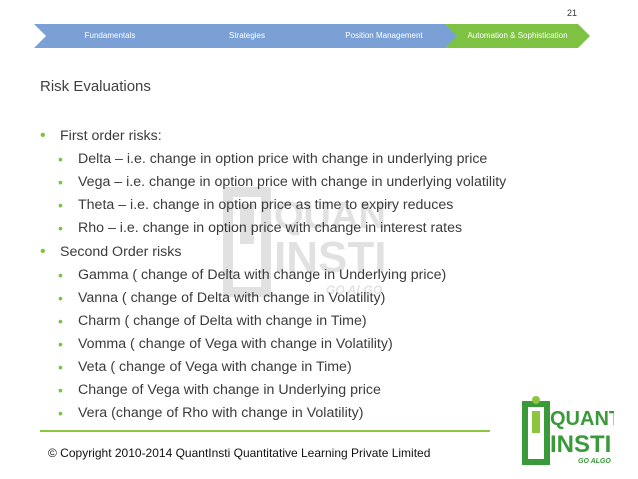 This screenshot has width=638, height=479. What do you see at coordinates (330, 257) in the screenshot?
I see `watermark-word2: INSTI` at bounding box center [330, 257].